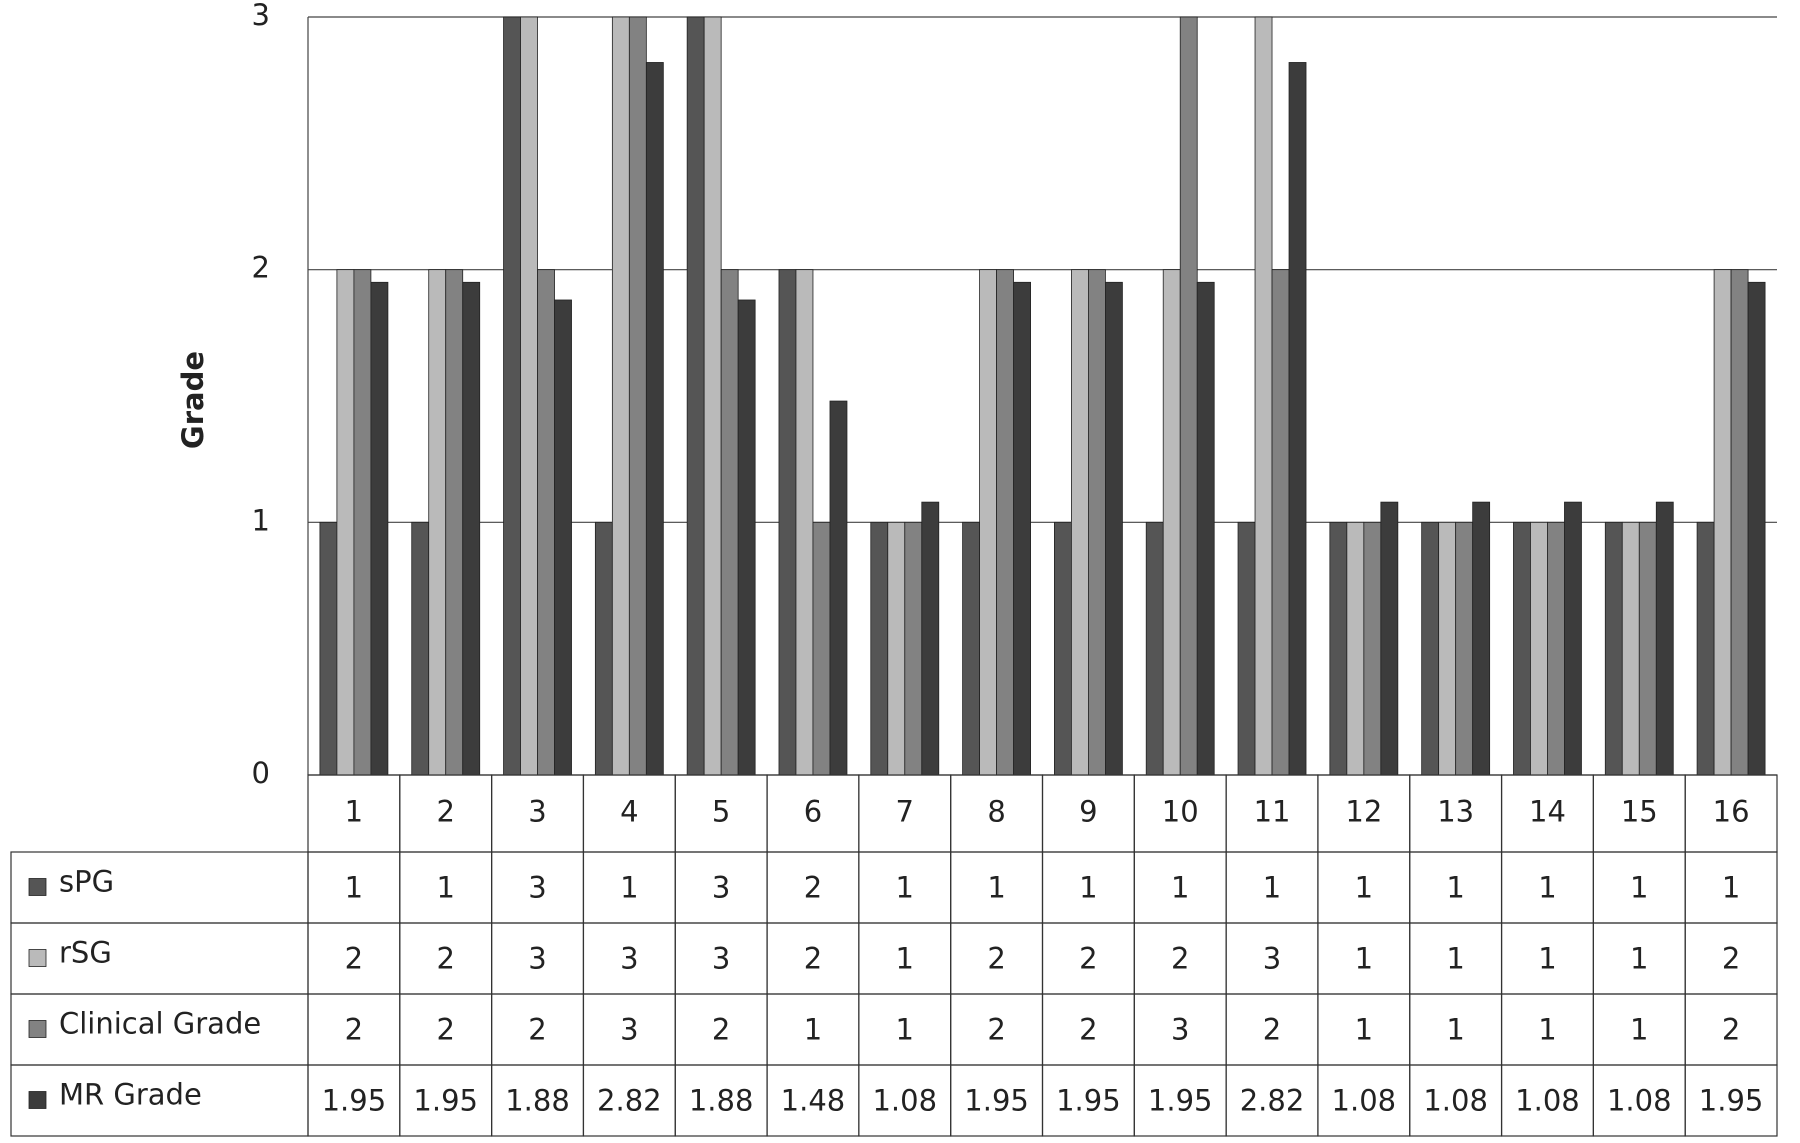  I want to click on table-value: 1.48, so click(813, 1101).